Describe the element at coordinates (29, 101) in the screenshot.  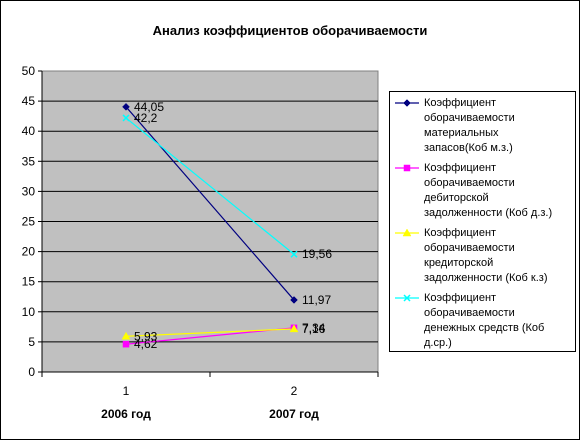
I see `y-tick-label: 45` at that location.